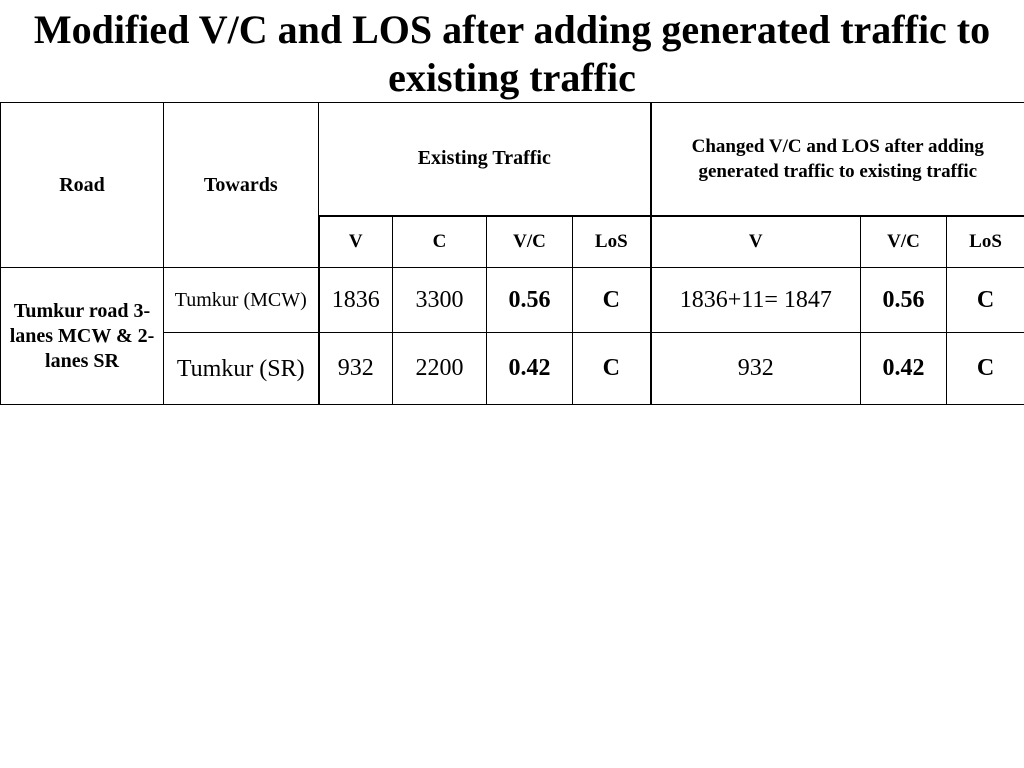  Describe the element at coordinates (611, 241) in the screenshot. I see `header-existing-los: LoS` at that location.